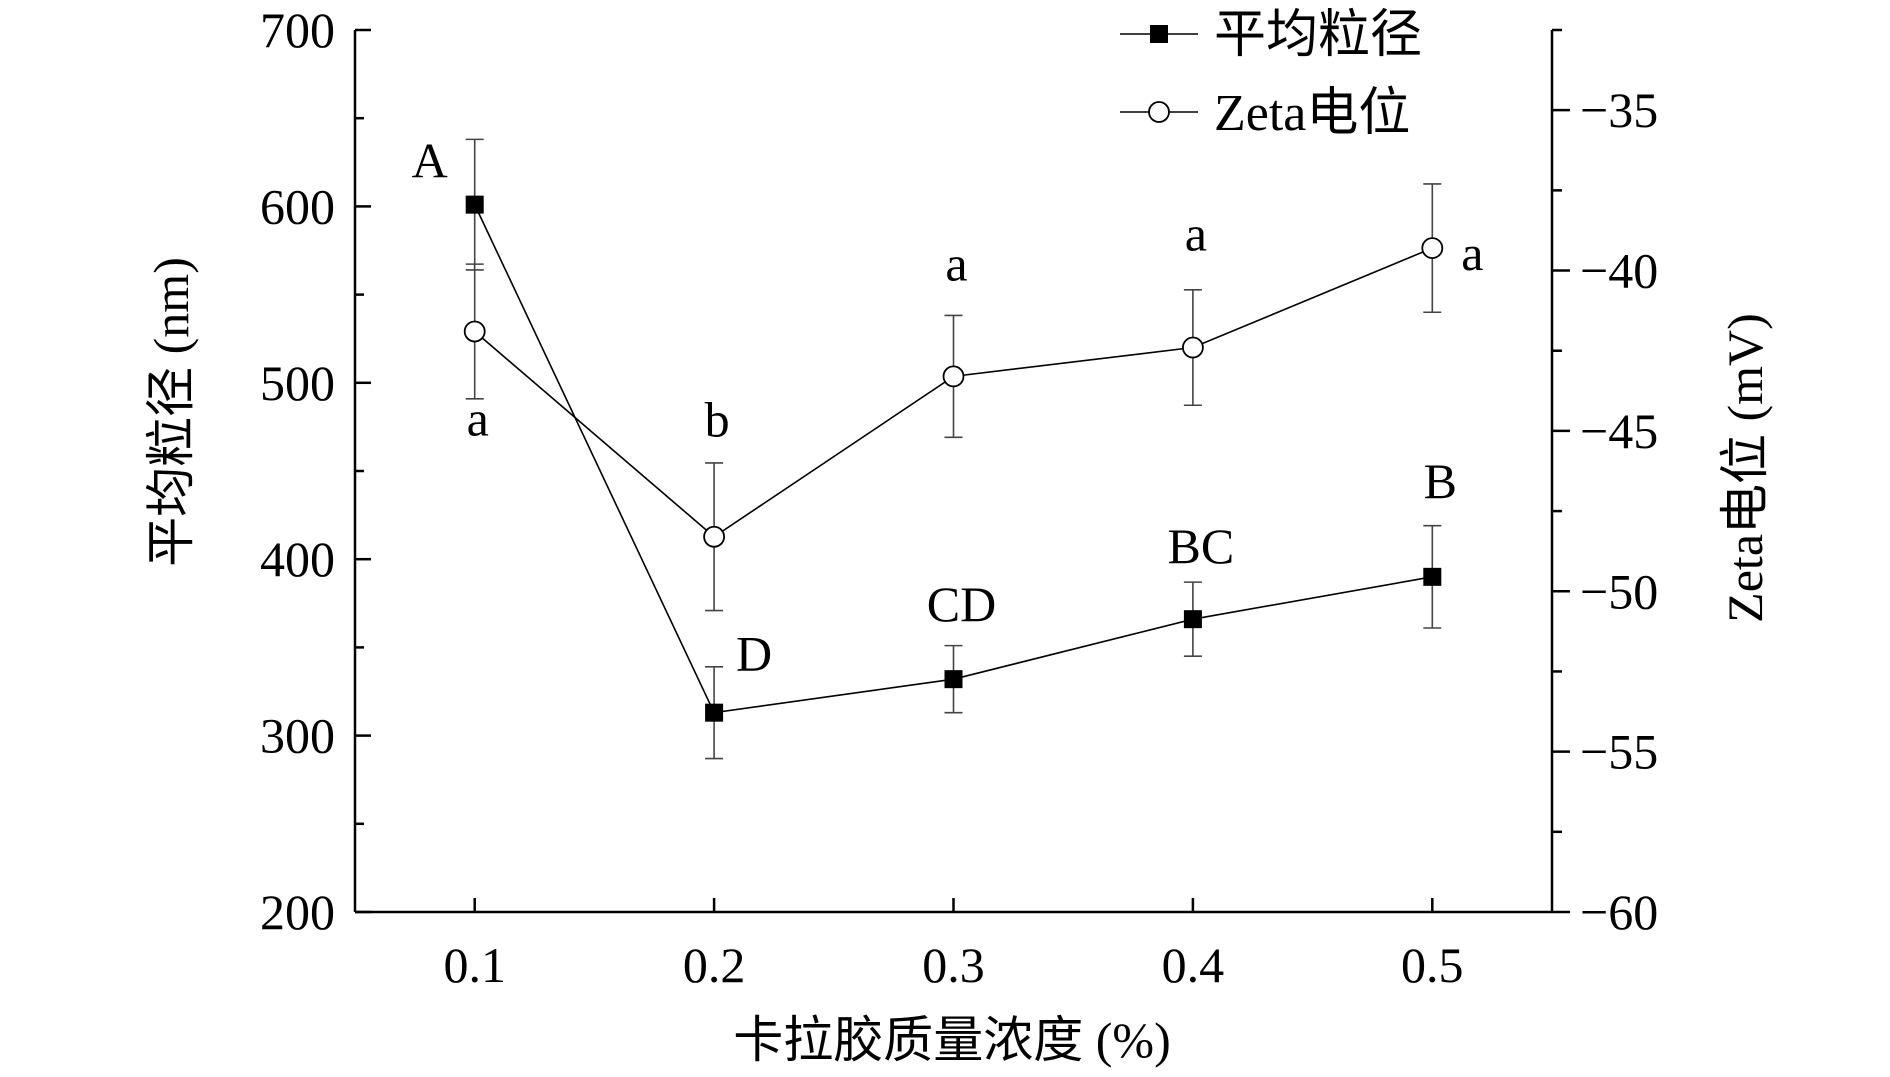 The width and height of the screenshot is (1890, 1077). I want to click on legend: 平均粒径 Zeta电位, so click(1271, 74).